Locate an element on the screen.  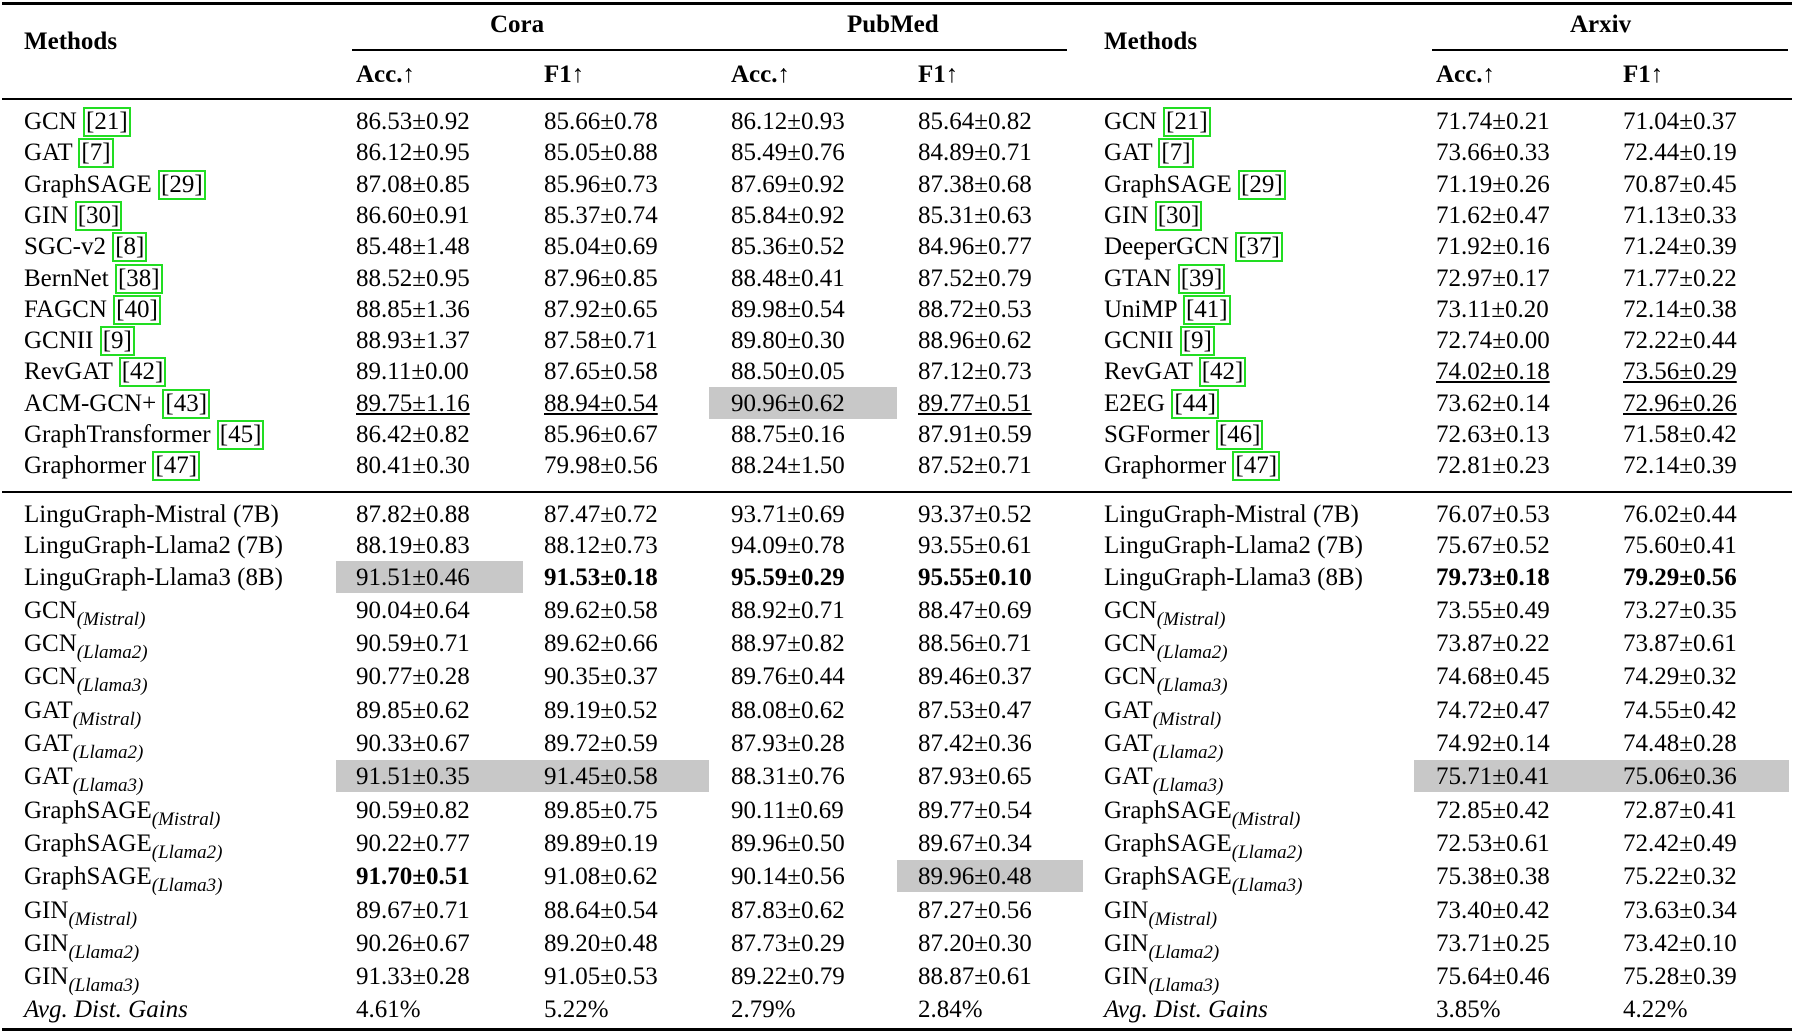
citation-link: [38] is located at coordinates (138, 279).